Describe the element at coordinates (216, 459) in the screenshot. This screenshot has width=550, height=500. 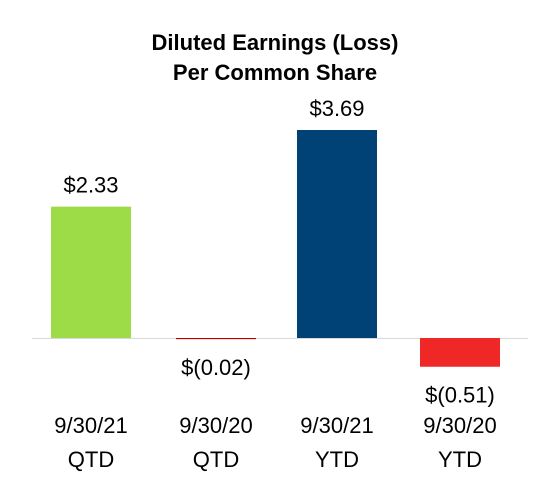
I see `category-label-2-line-2: QTD` at that location.